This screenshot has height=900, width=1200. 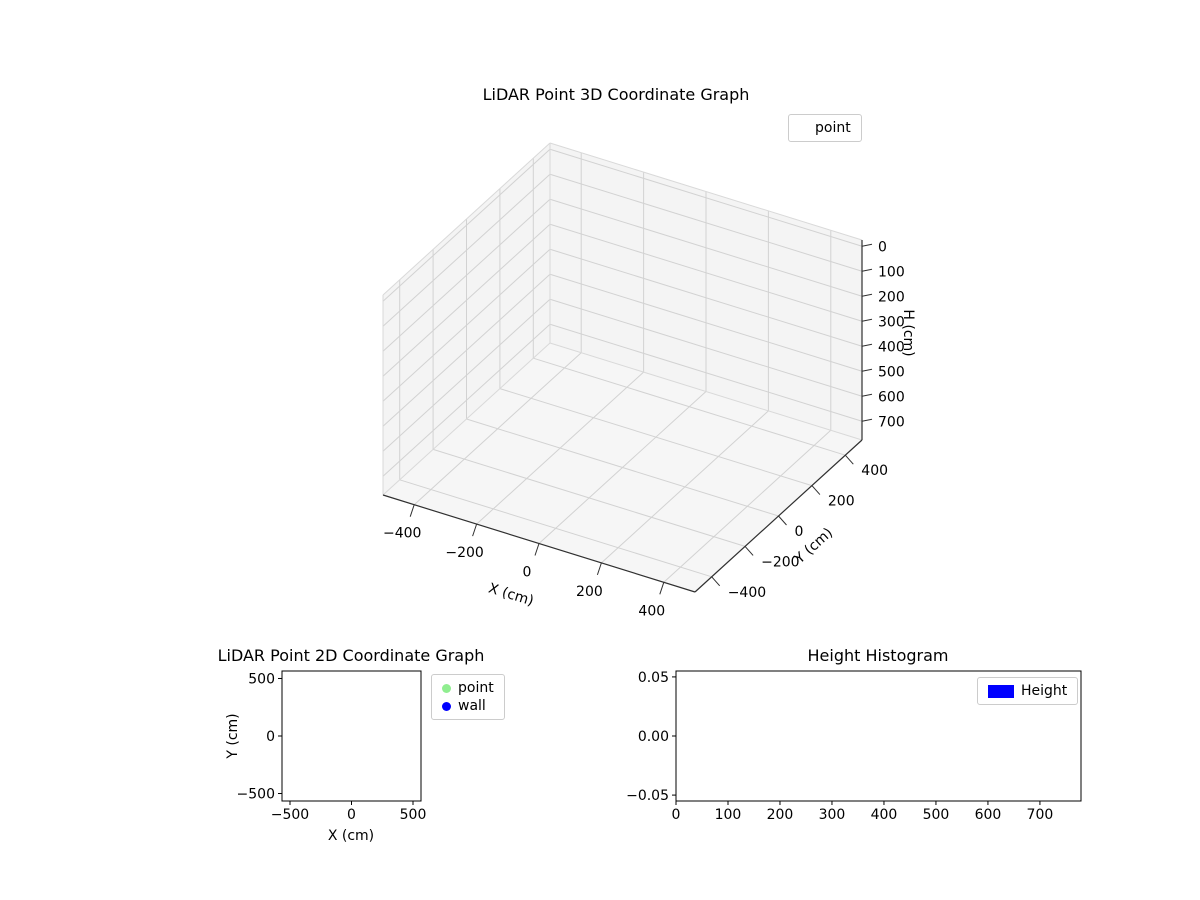 I want to click on y-tick-label: −200, so click(x=780, y=562).